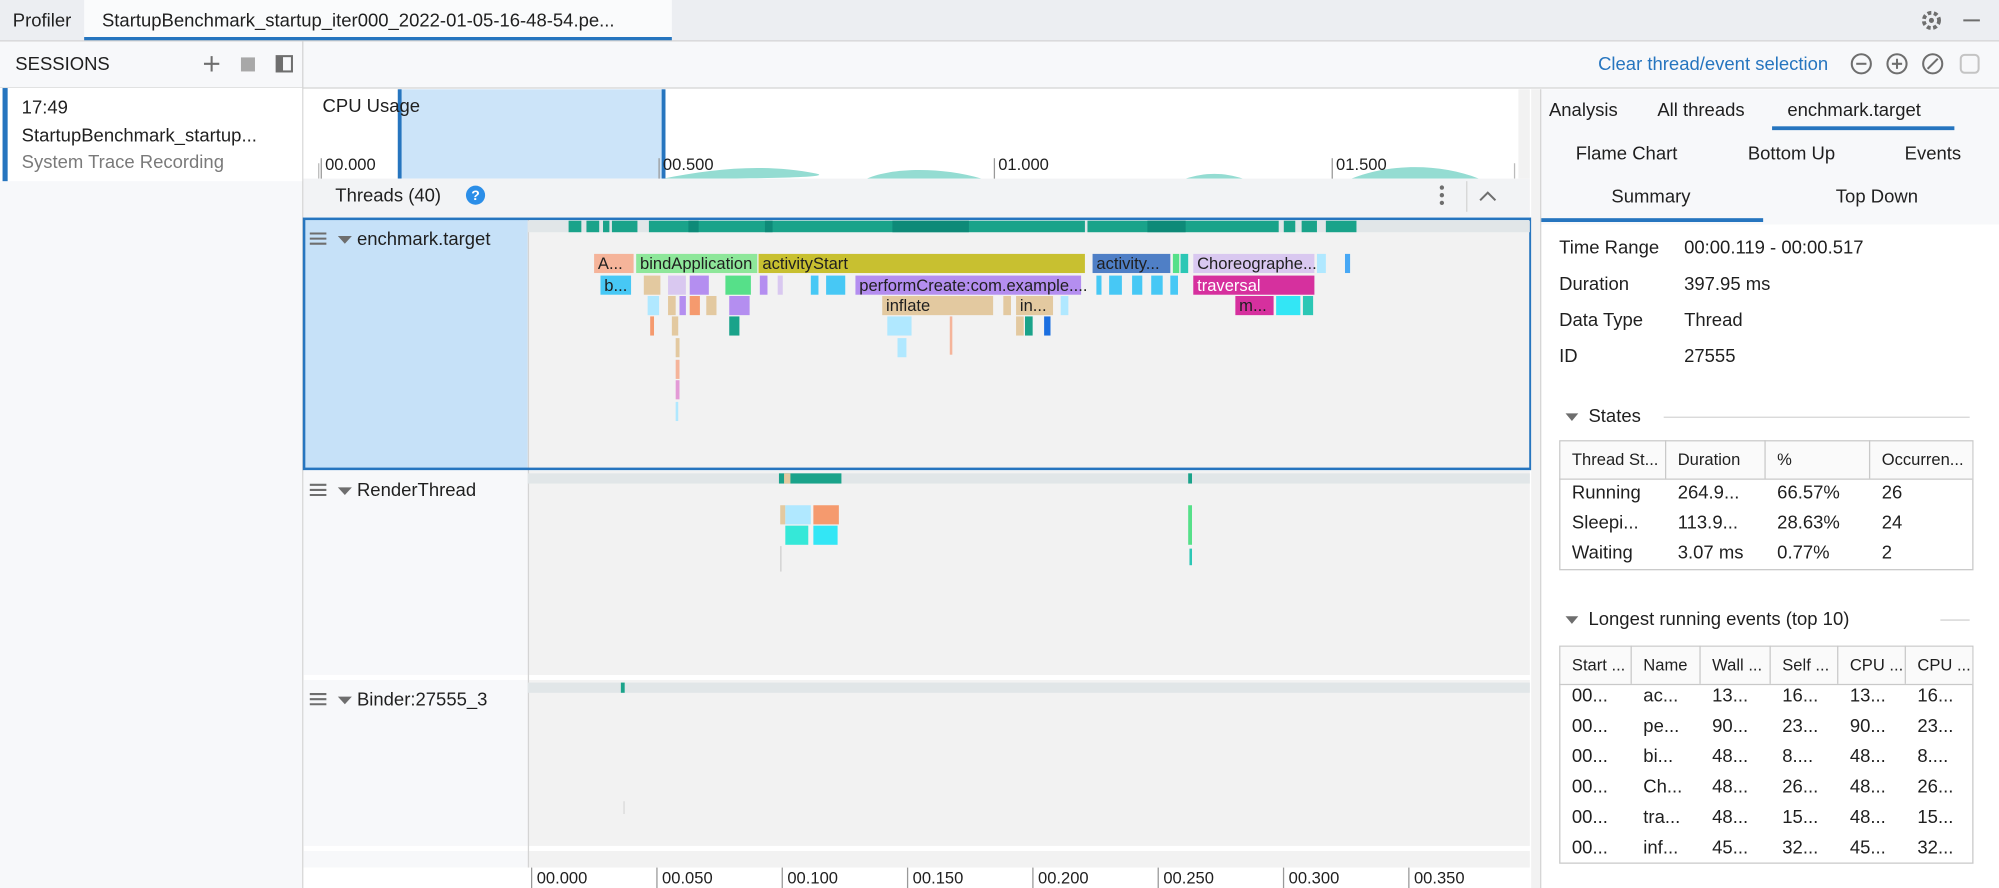  Describe the element at coordinates (1877, 196) in the screenshot. I see `analysis-subtab: Top Down` at that location.